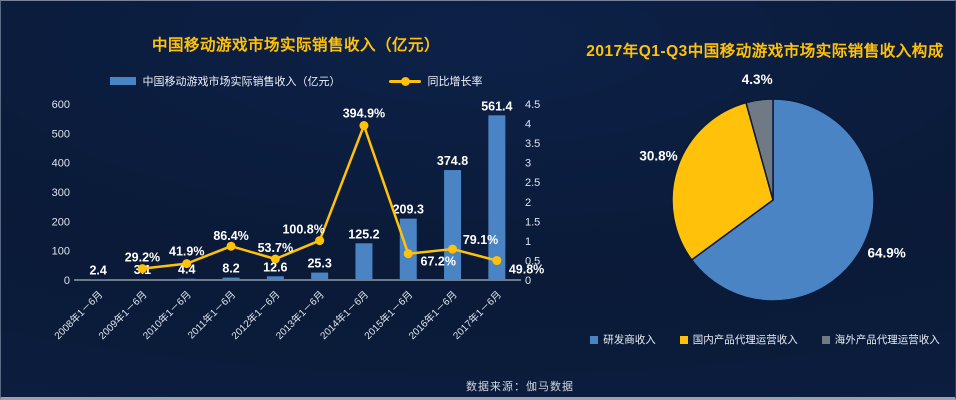 The image size is (956, 400). I want to click on right-axis-tick-1: 1, so click(528, 242).